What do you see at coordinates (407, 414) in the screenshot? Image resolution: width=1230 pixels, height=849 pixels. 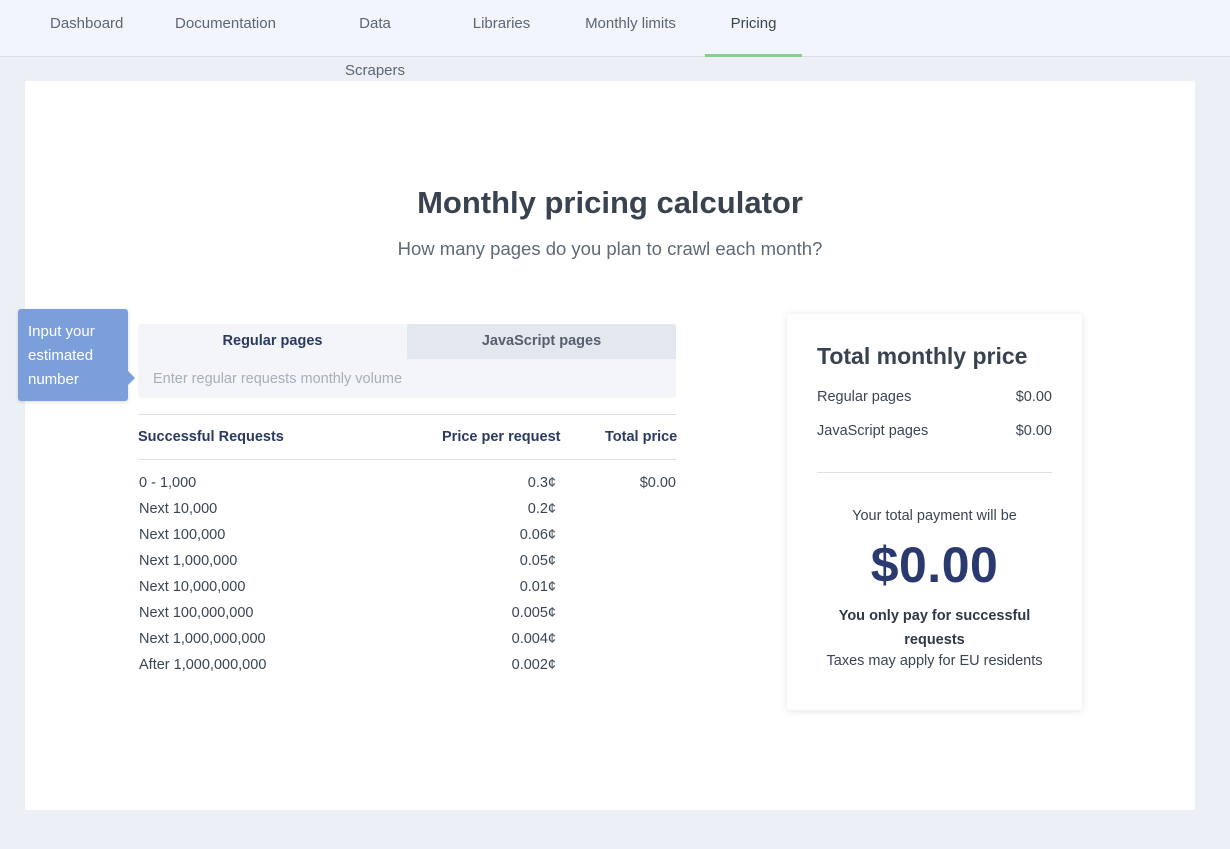 I see `table-divider` at bounding box center [407, 414].